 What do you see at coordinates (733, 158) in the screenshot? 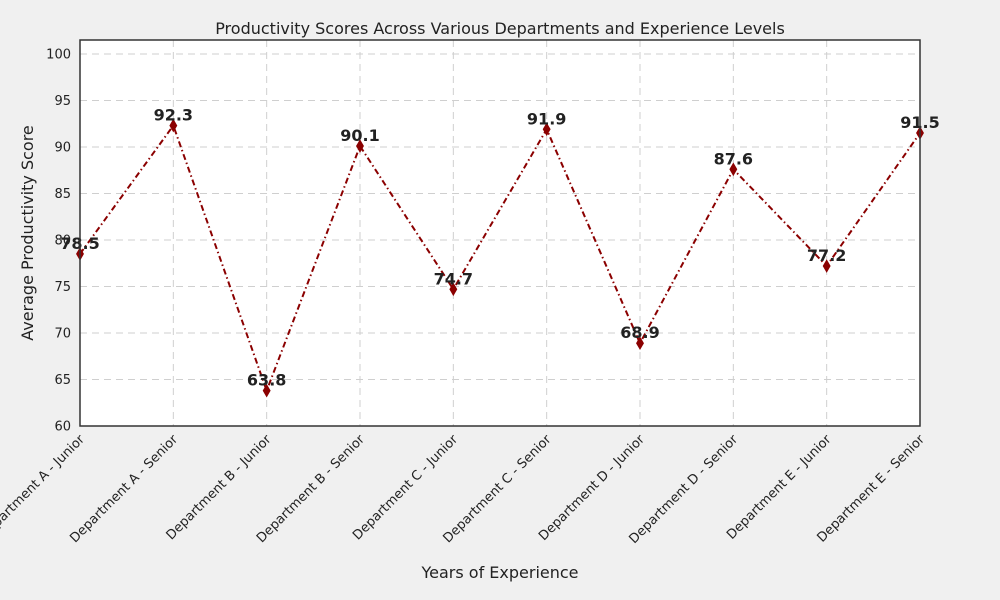
I see `data-label: 87.6` at bounding box center [733, 158].